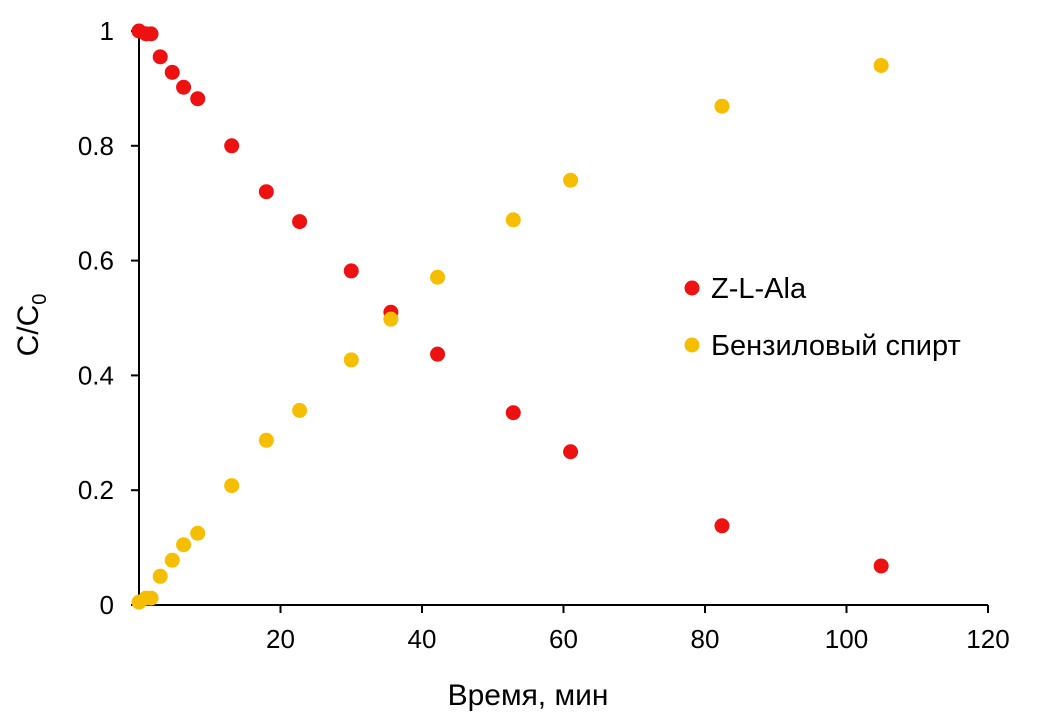 Image resolution: width=1039 pixels, height=721 pixels. I want to click on legend: Z-L-Ala Бензиловый спирт, so click(822, 317).